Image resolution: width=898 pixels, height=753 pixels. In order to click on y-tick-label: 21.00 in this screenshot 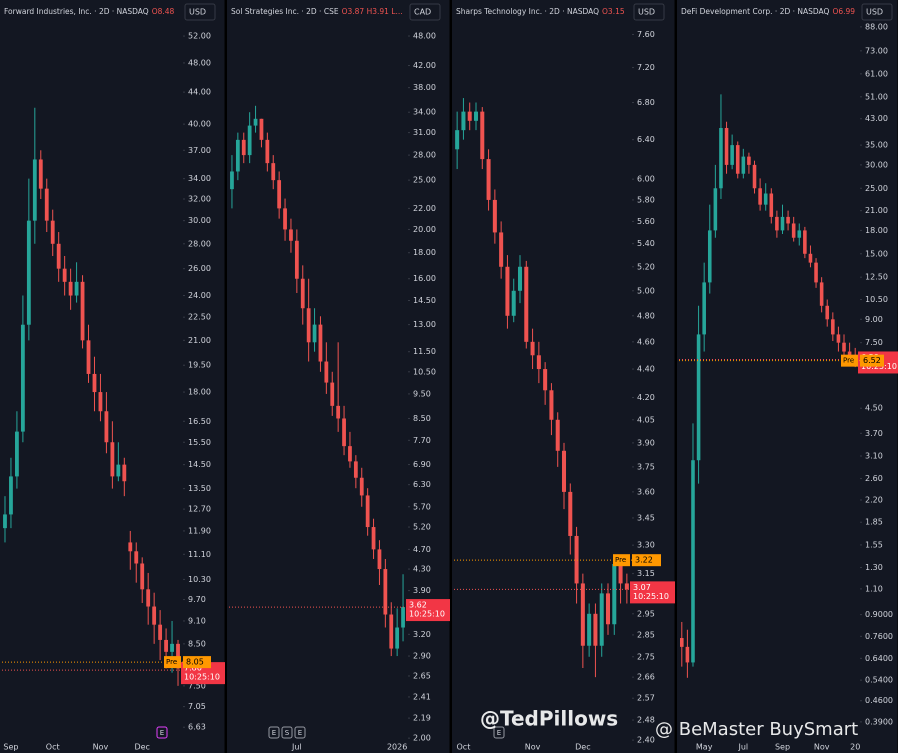, I will do `click(876, 210)`.